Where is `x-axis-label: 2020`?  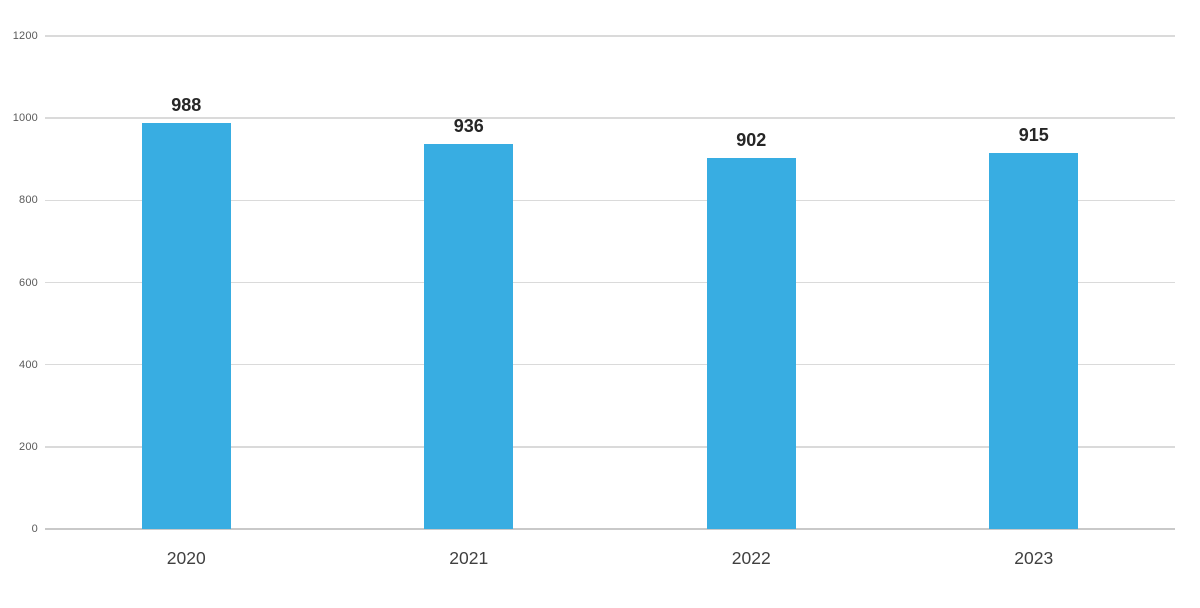 x-axis-label: 2020 is located at coordinates (186, 558).